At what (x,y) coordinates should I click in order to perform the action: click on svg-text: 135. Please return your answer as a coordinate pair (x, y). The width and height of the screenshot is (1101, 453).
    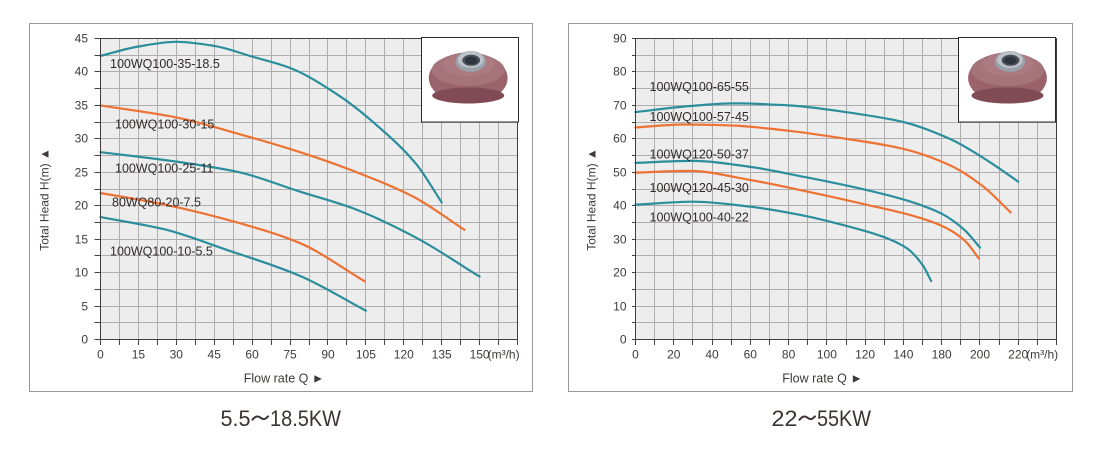
    Looking at the image, I should click on (442, 355).